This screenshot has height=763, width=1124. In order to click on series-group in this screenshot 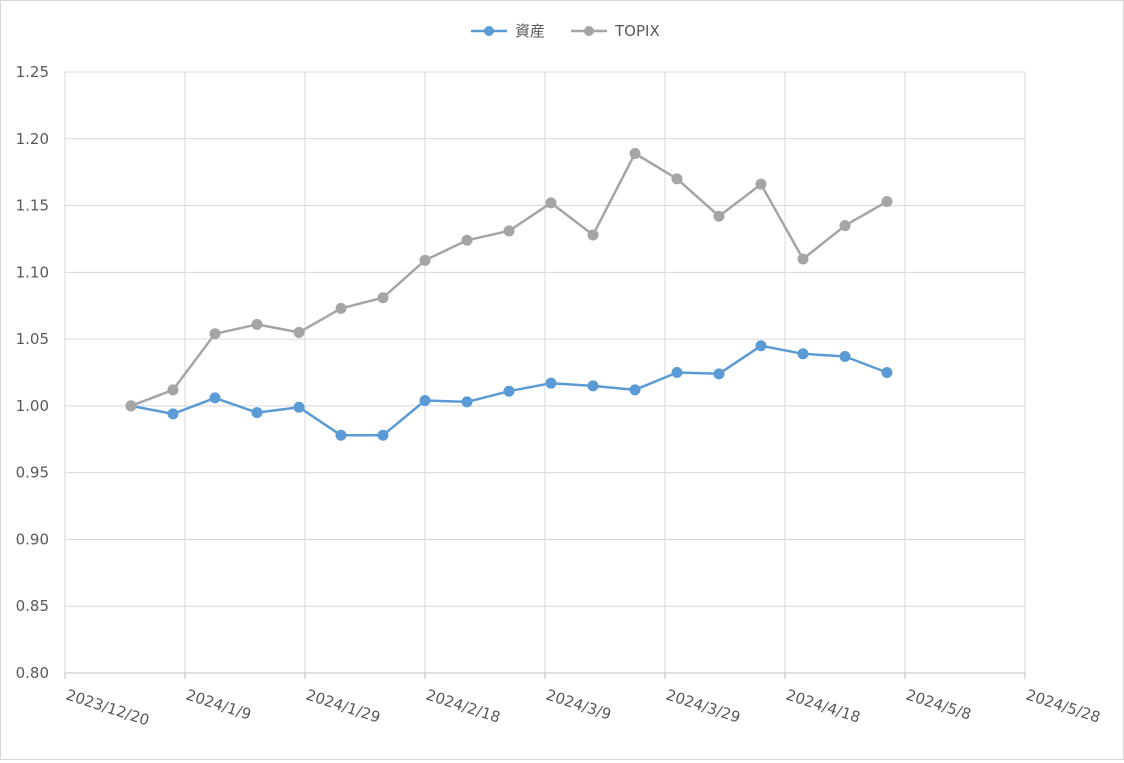, I will do `click(509, 390)`.